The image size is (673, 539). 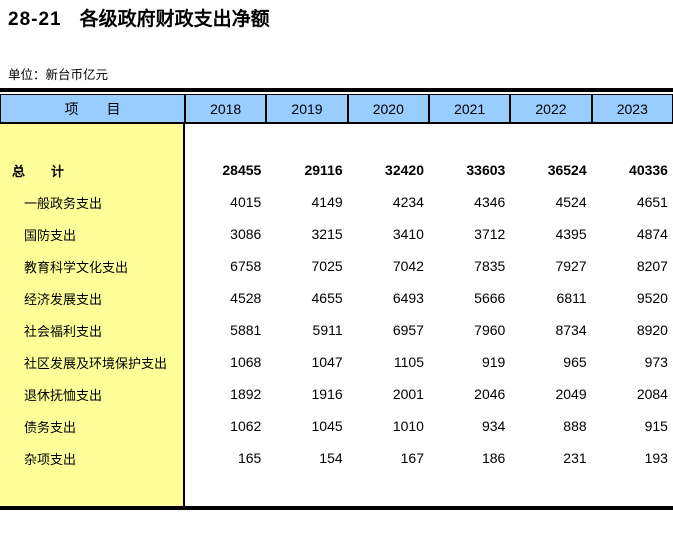 I want to click on value-cell: 6957, so click(x=408, y=330).